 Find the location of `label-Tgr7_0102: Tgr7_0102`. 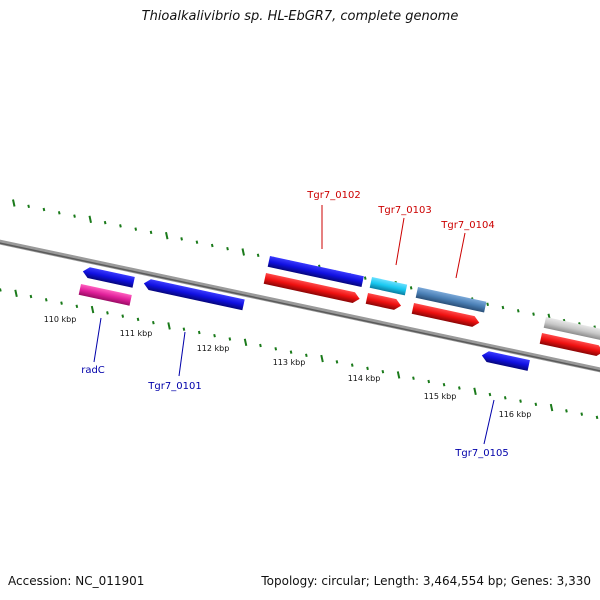

label-Tgr7_0102: Tgr7_0102 is located at coordinates (333, 195).